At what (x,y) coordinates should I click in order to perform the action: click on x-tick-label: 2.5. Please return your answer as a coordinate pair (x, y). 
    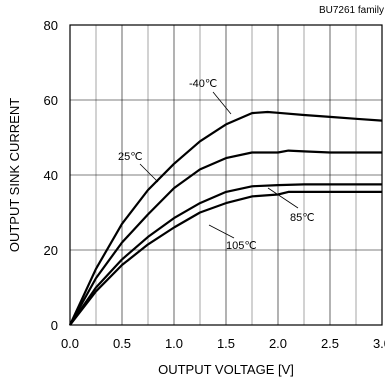
    Looking at the image, I should click on (330, 343).